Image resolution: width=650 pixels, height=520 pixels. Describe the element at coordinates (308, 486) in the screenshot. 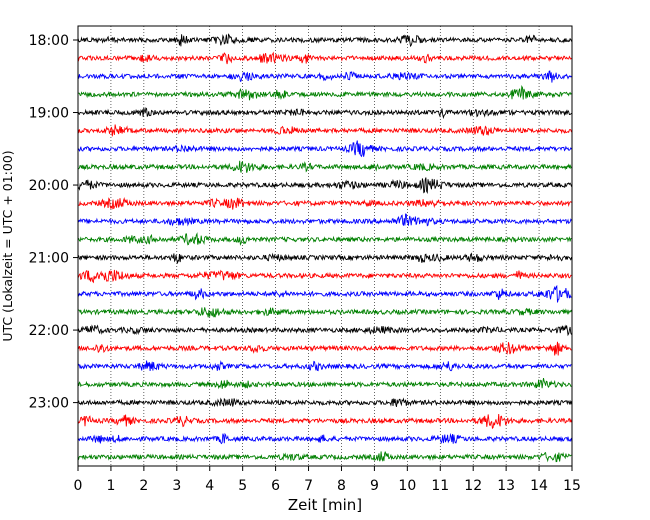

I see `x-tick-label: 7` at that location.